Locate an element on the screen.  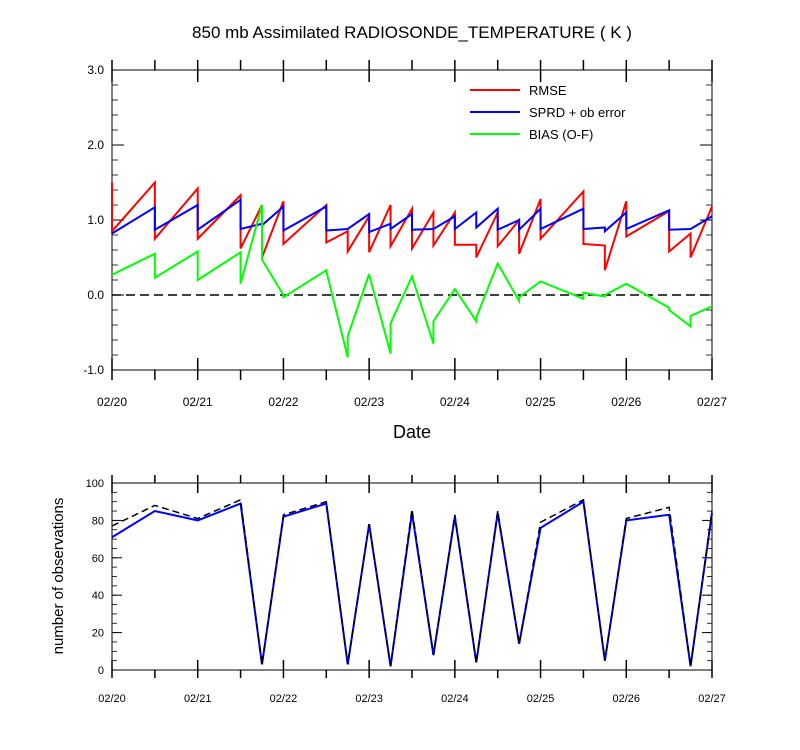
legend-label: SPRD + ob error is located at coordinates (577, 112).